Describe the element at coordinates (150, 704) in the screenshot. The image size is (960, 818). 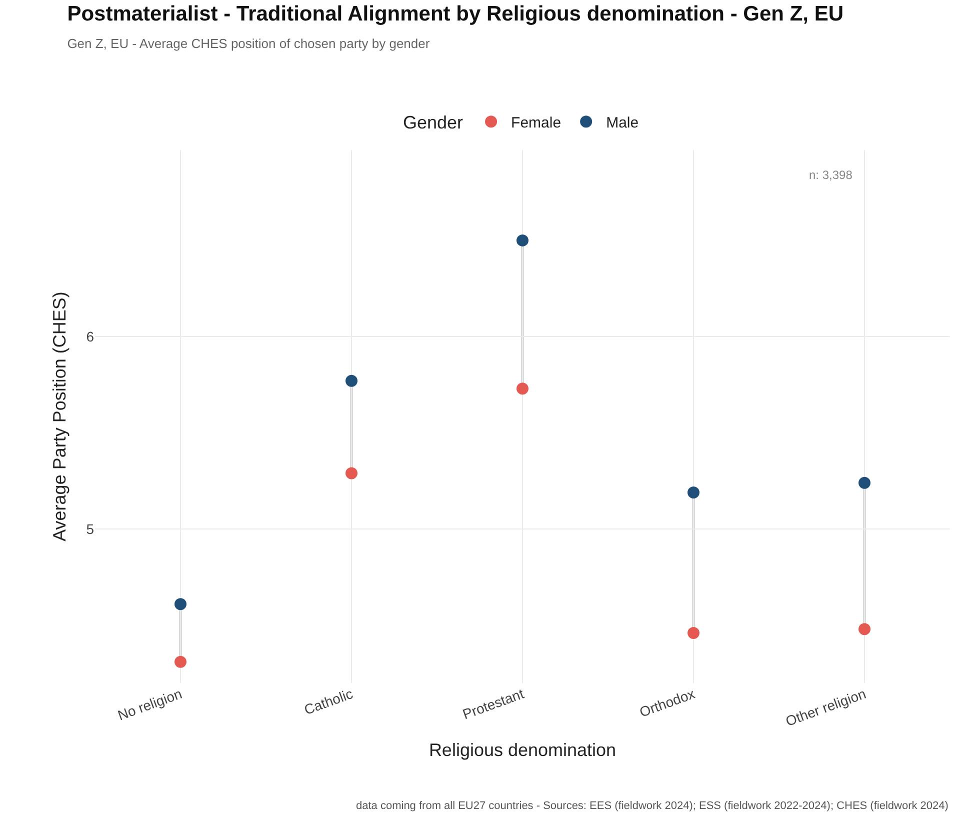
I see `x-tick-label: No religion` at that location.